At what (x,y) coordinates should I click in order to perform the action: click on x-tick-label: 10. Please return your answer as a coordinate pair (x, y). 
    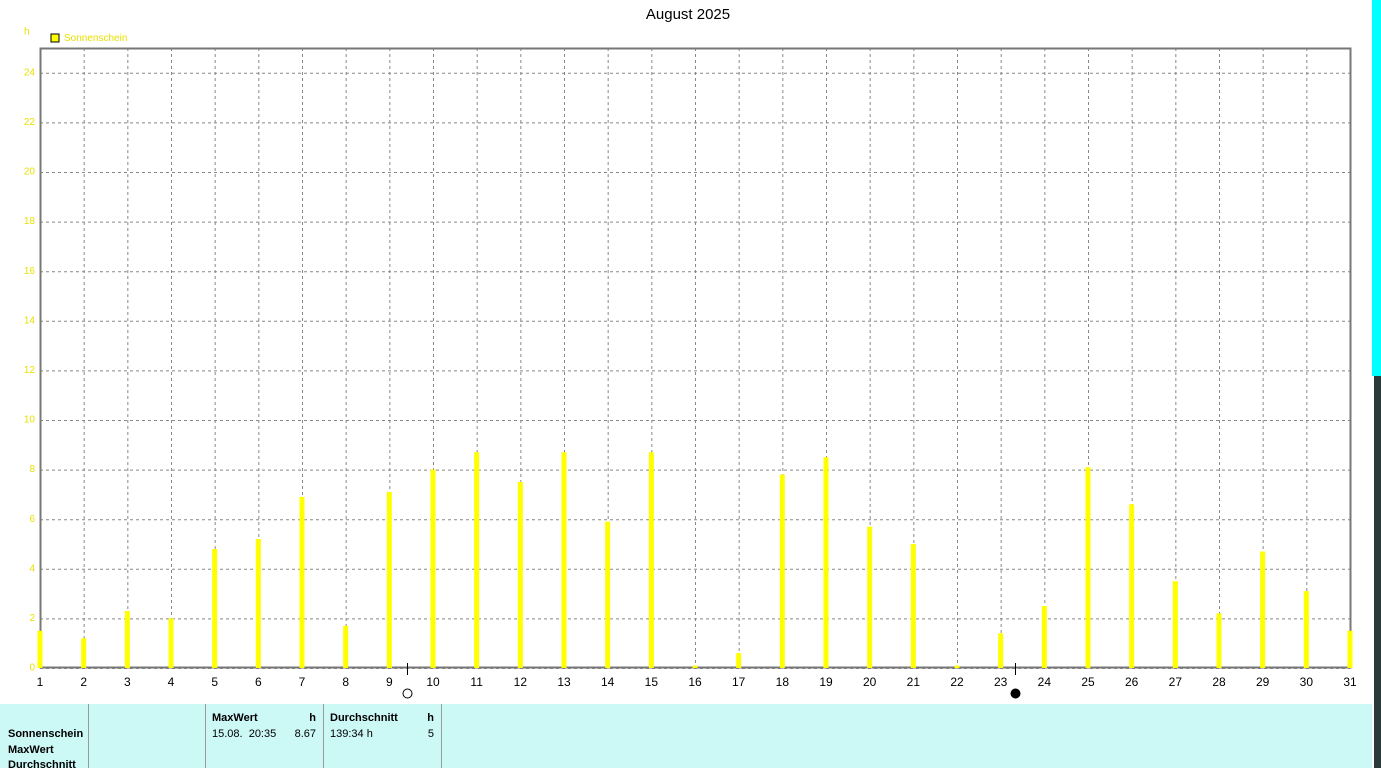
    Looking at the image, I should click on (433, 682).